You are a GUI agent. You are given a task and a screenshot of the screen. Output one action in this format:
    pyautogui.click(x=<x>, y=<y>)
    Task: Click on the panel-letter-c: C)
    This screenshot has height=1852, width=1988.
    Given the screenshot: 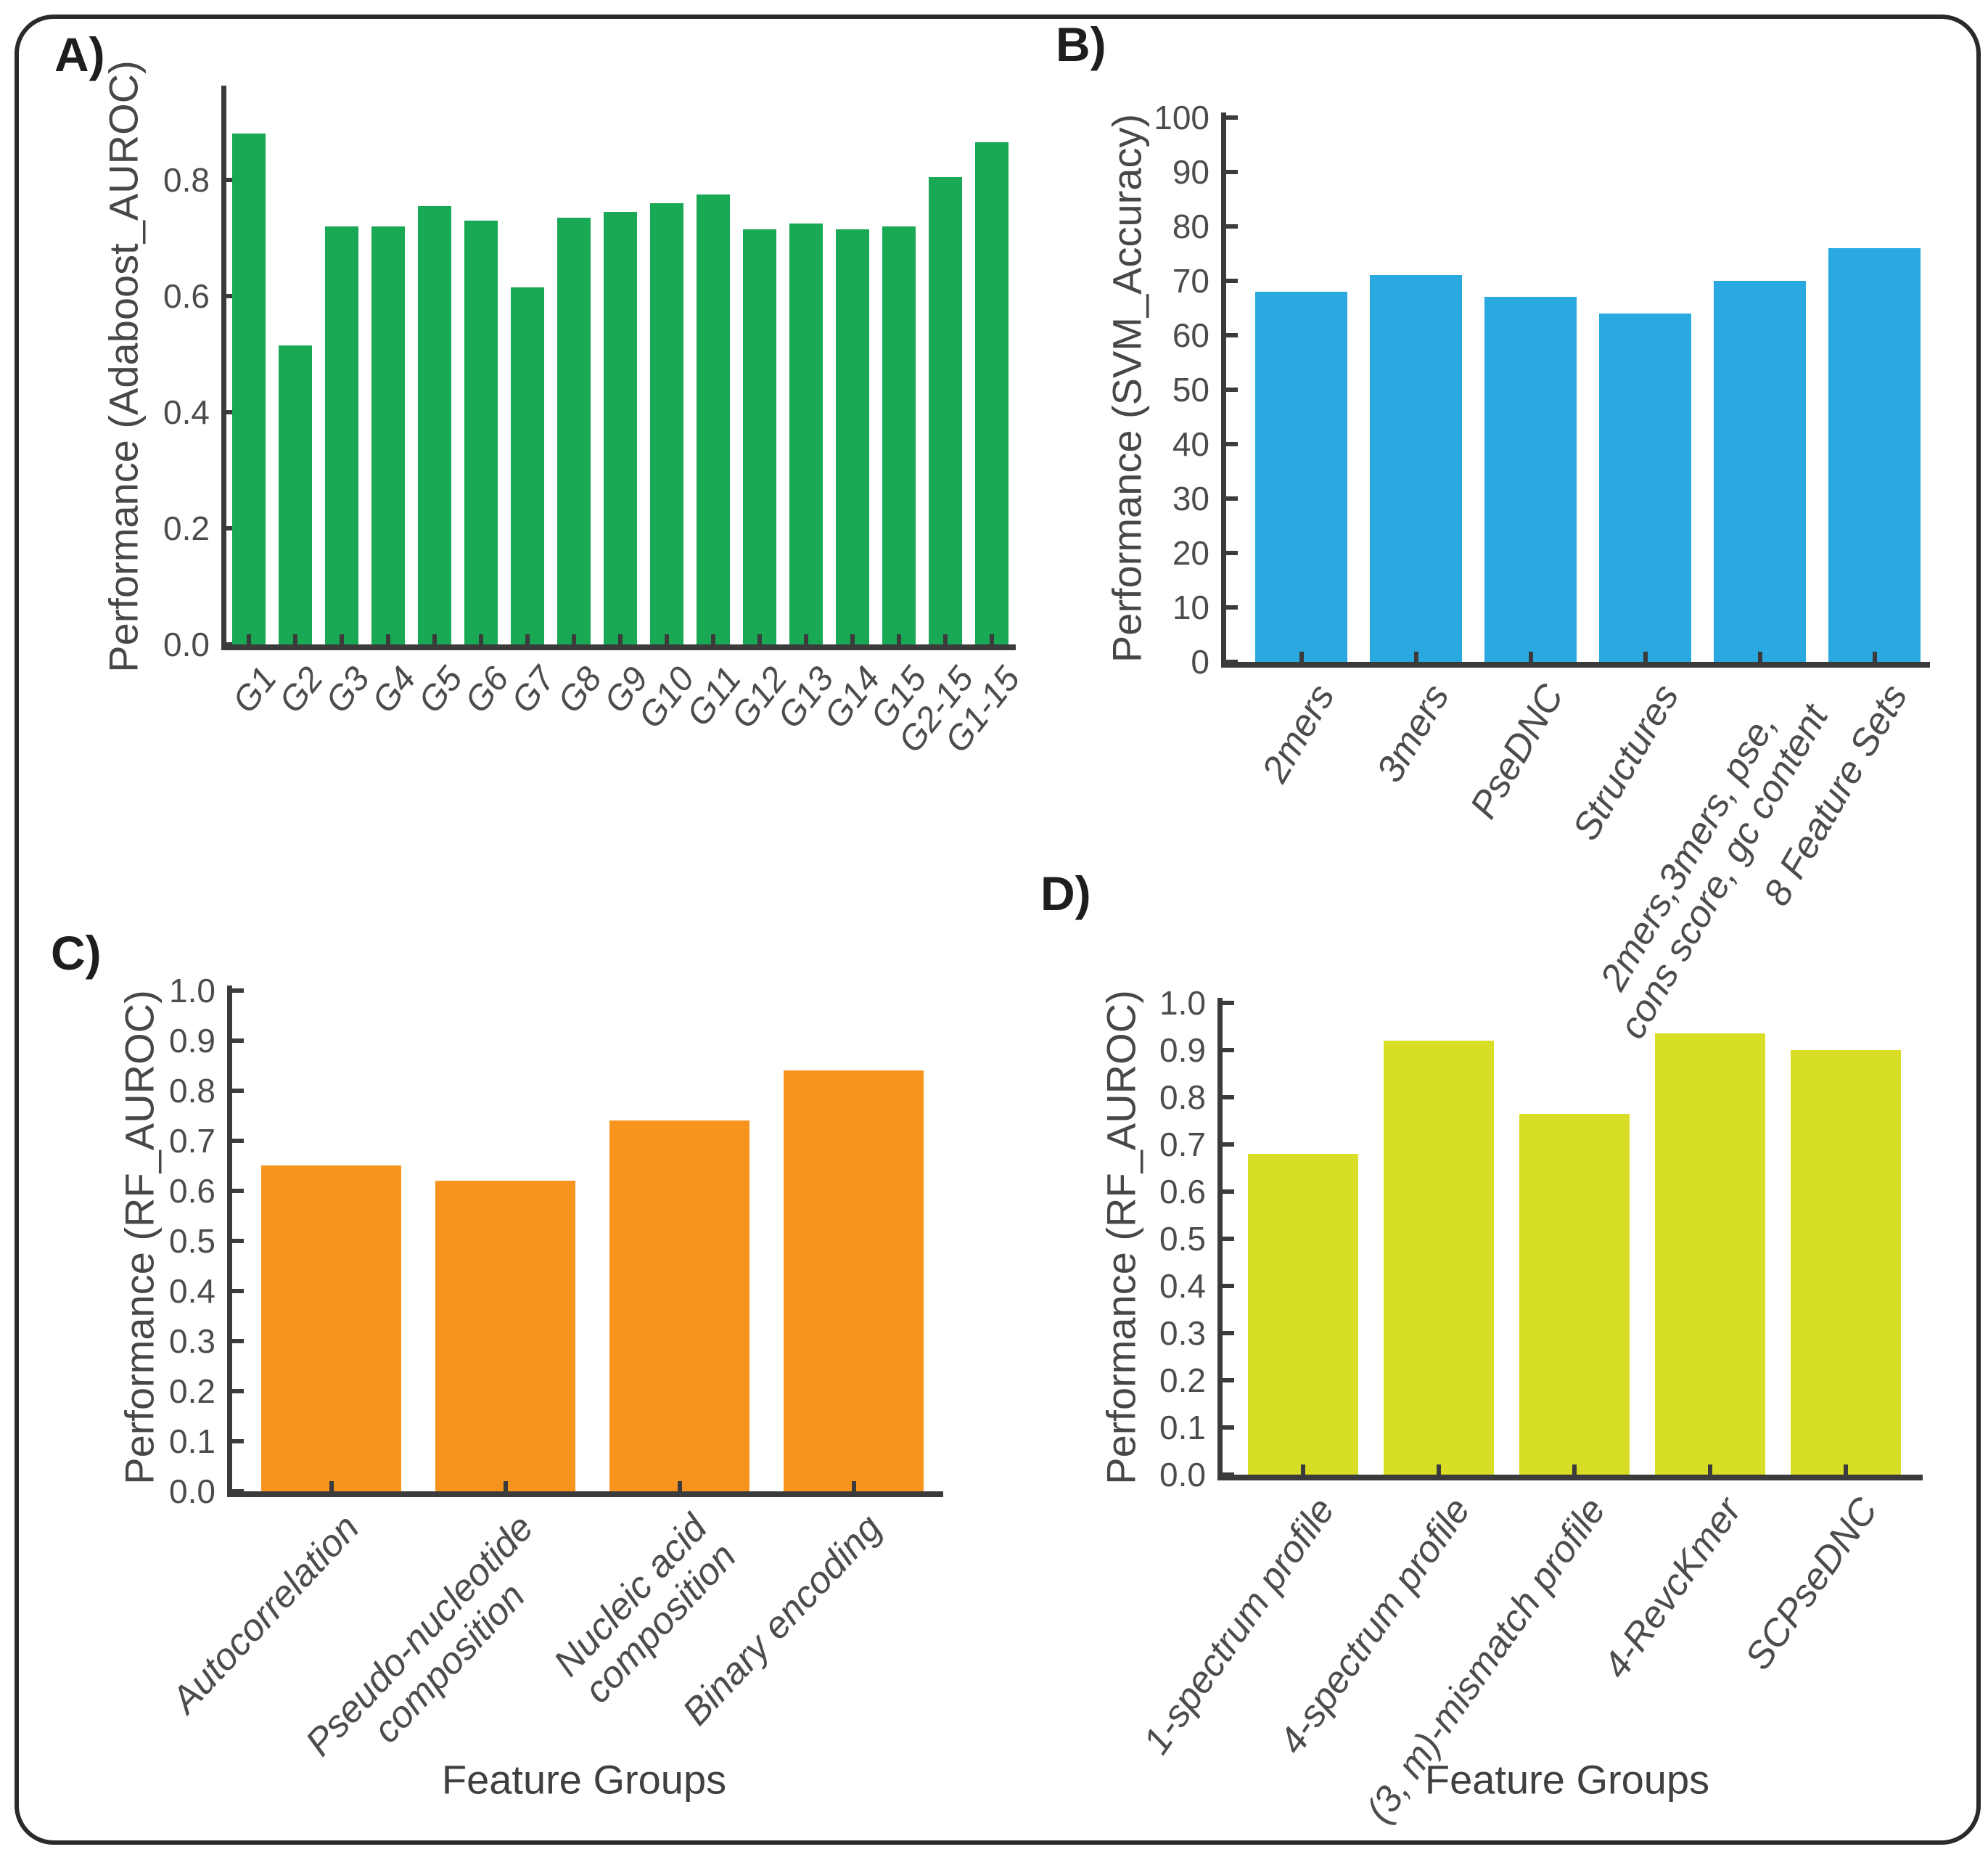 What is the action you would take?
    pyautogui.click(x=76, y=953)
    